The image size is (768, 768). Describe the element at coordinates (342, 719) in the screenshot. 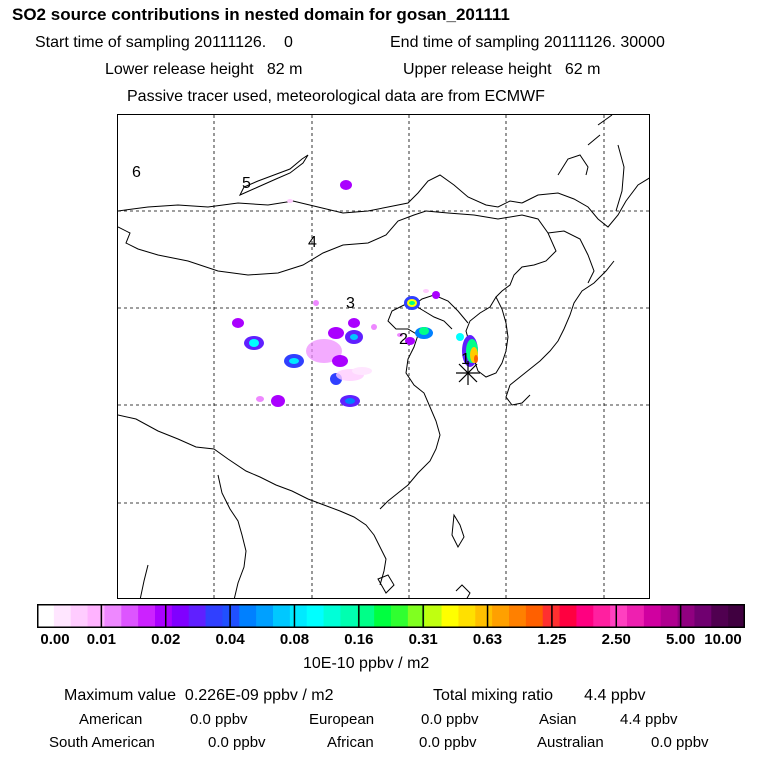

I see `european-label: European` at that location.